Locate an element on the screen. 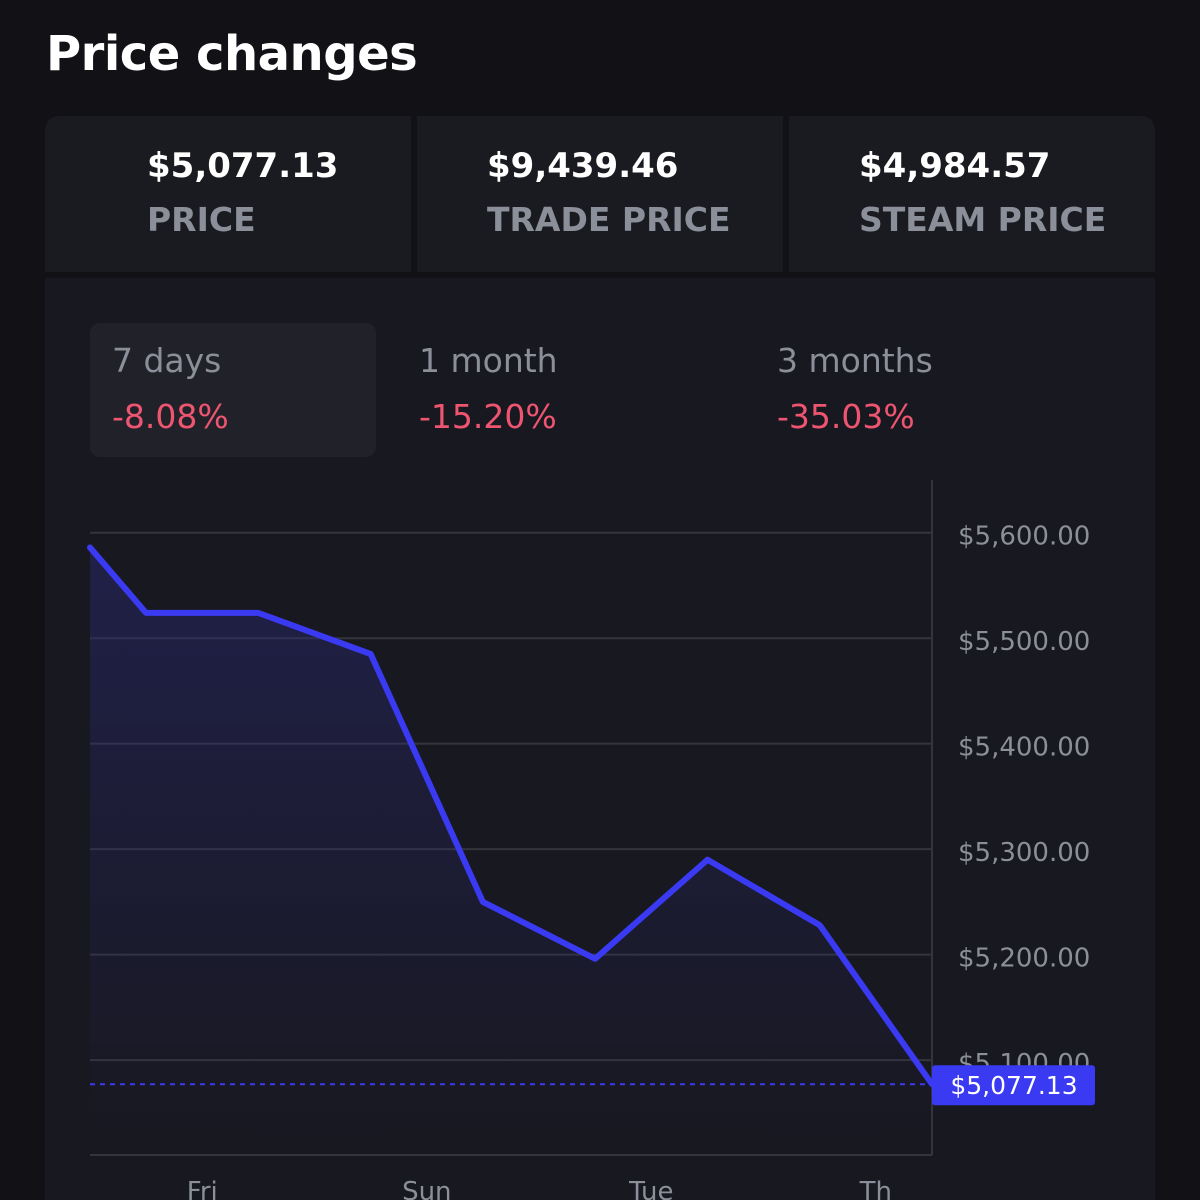 Image resolution: width=1200 pixels, height=1200 pixels. tab-7-days-change: -8.08% is located at coordinates (170, 416).